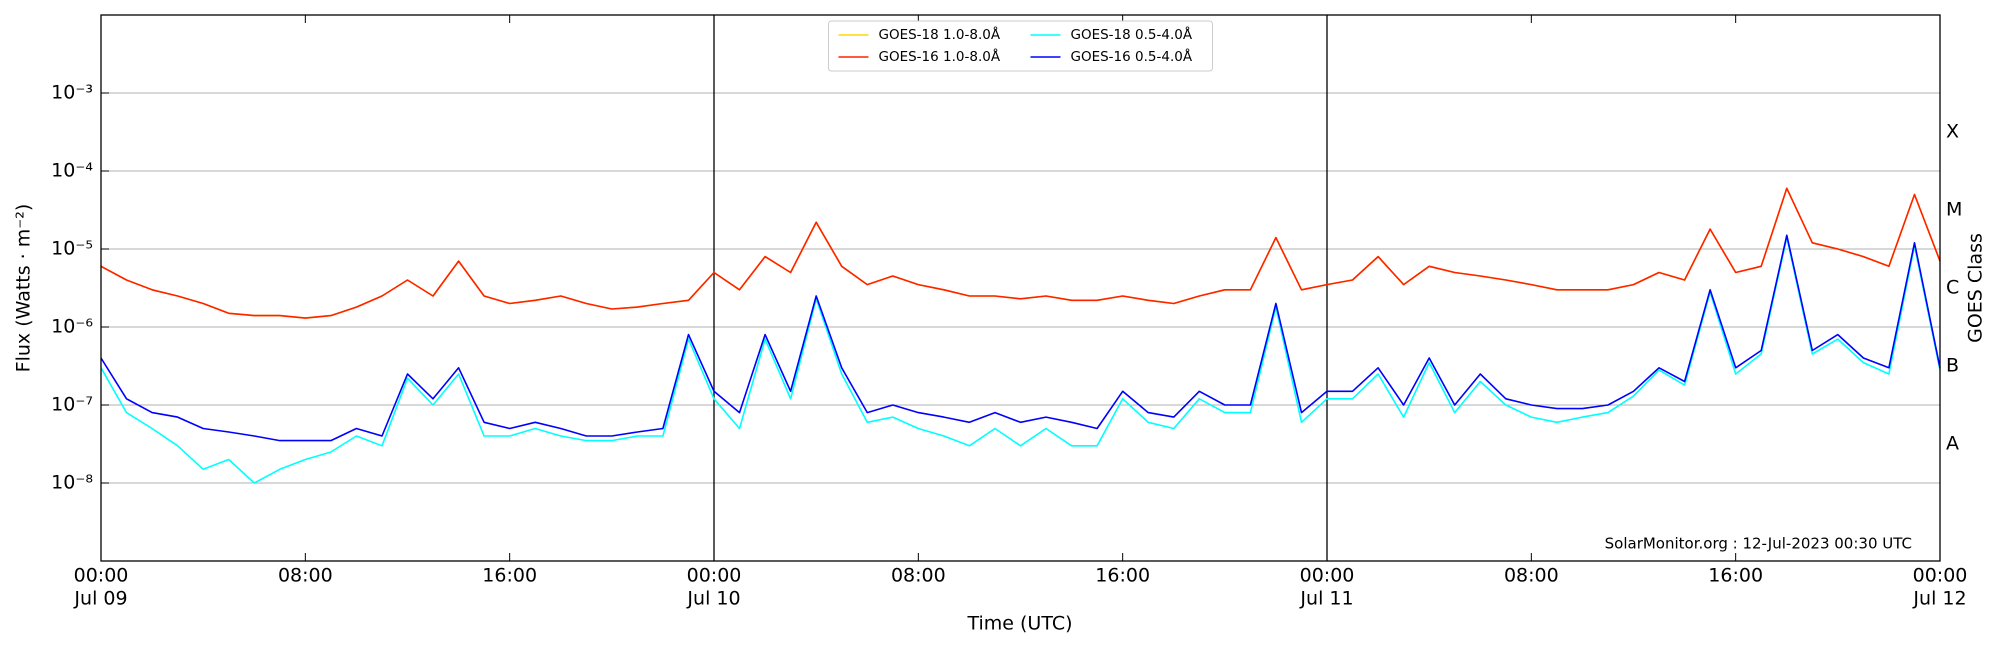  Describe the element at coordinates (1952, 366) in the screenshot. I see `y2-tick-label: B` at that location.